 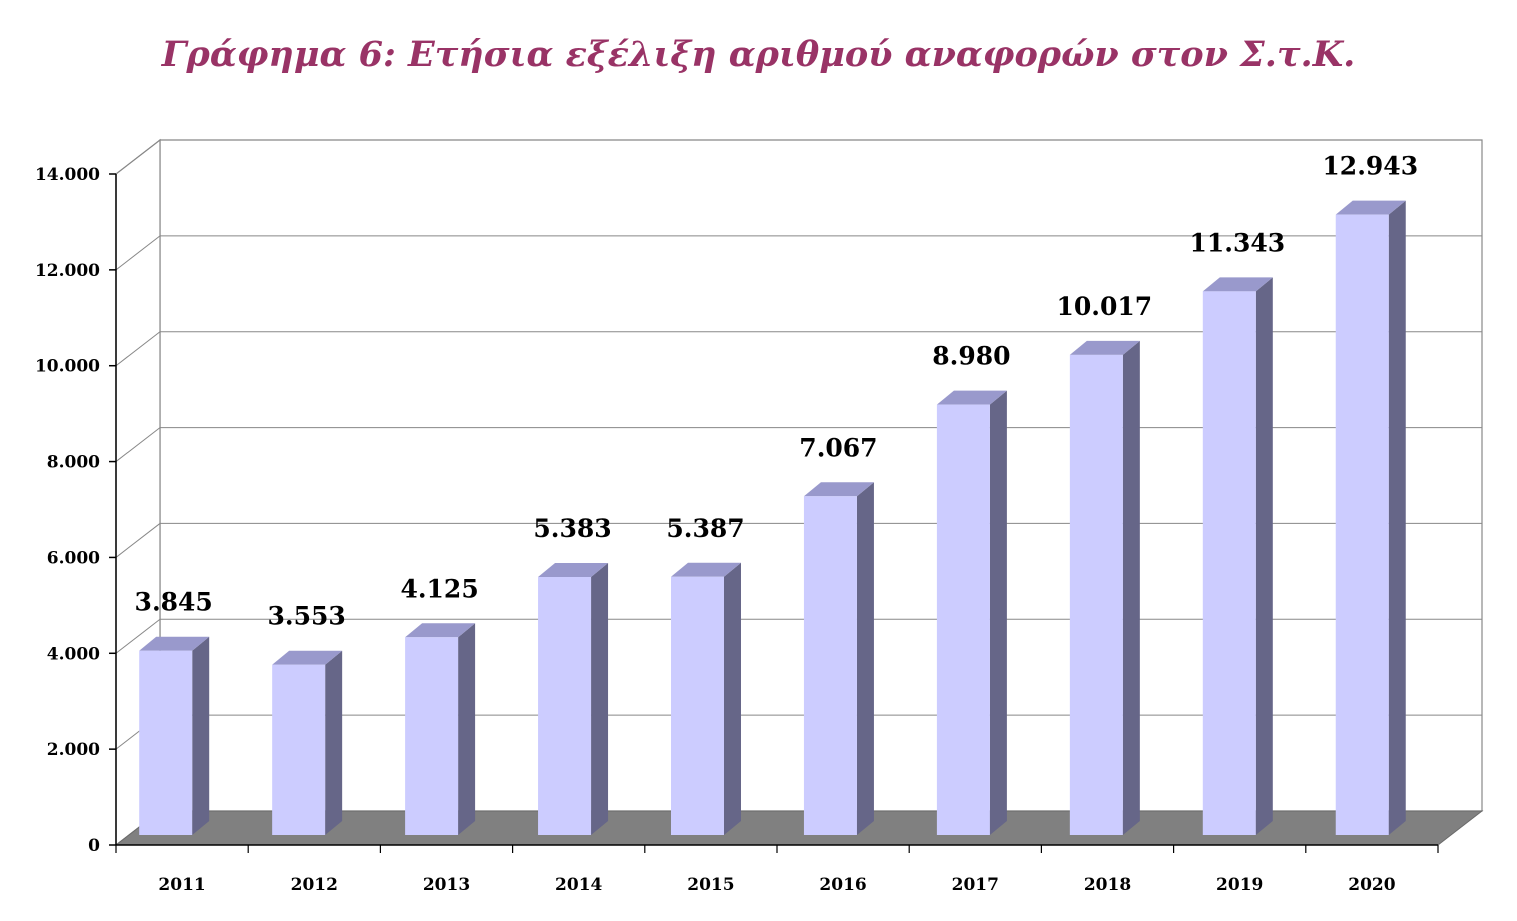 What do you see at coordinates (705, 528) in the screenshot?
I see `data-label-2015: 5.387` at bounding box center [705, 528].